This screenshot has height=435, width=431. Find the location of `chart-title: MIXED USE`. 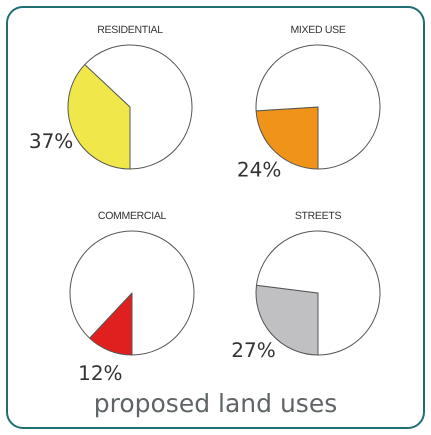

chart-title: MIXED USE is located at coordinates (318, 30).